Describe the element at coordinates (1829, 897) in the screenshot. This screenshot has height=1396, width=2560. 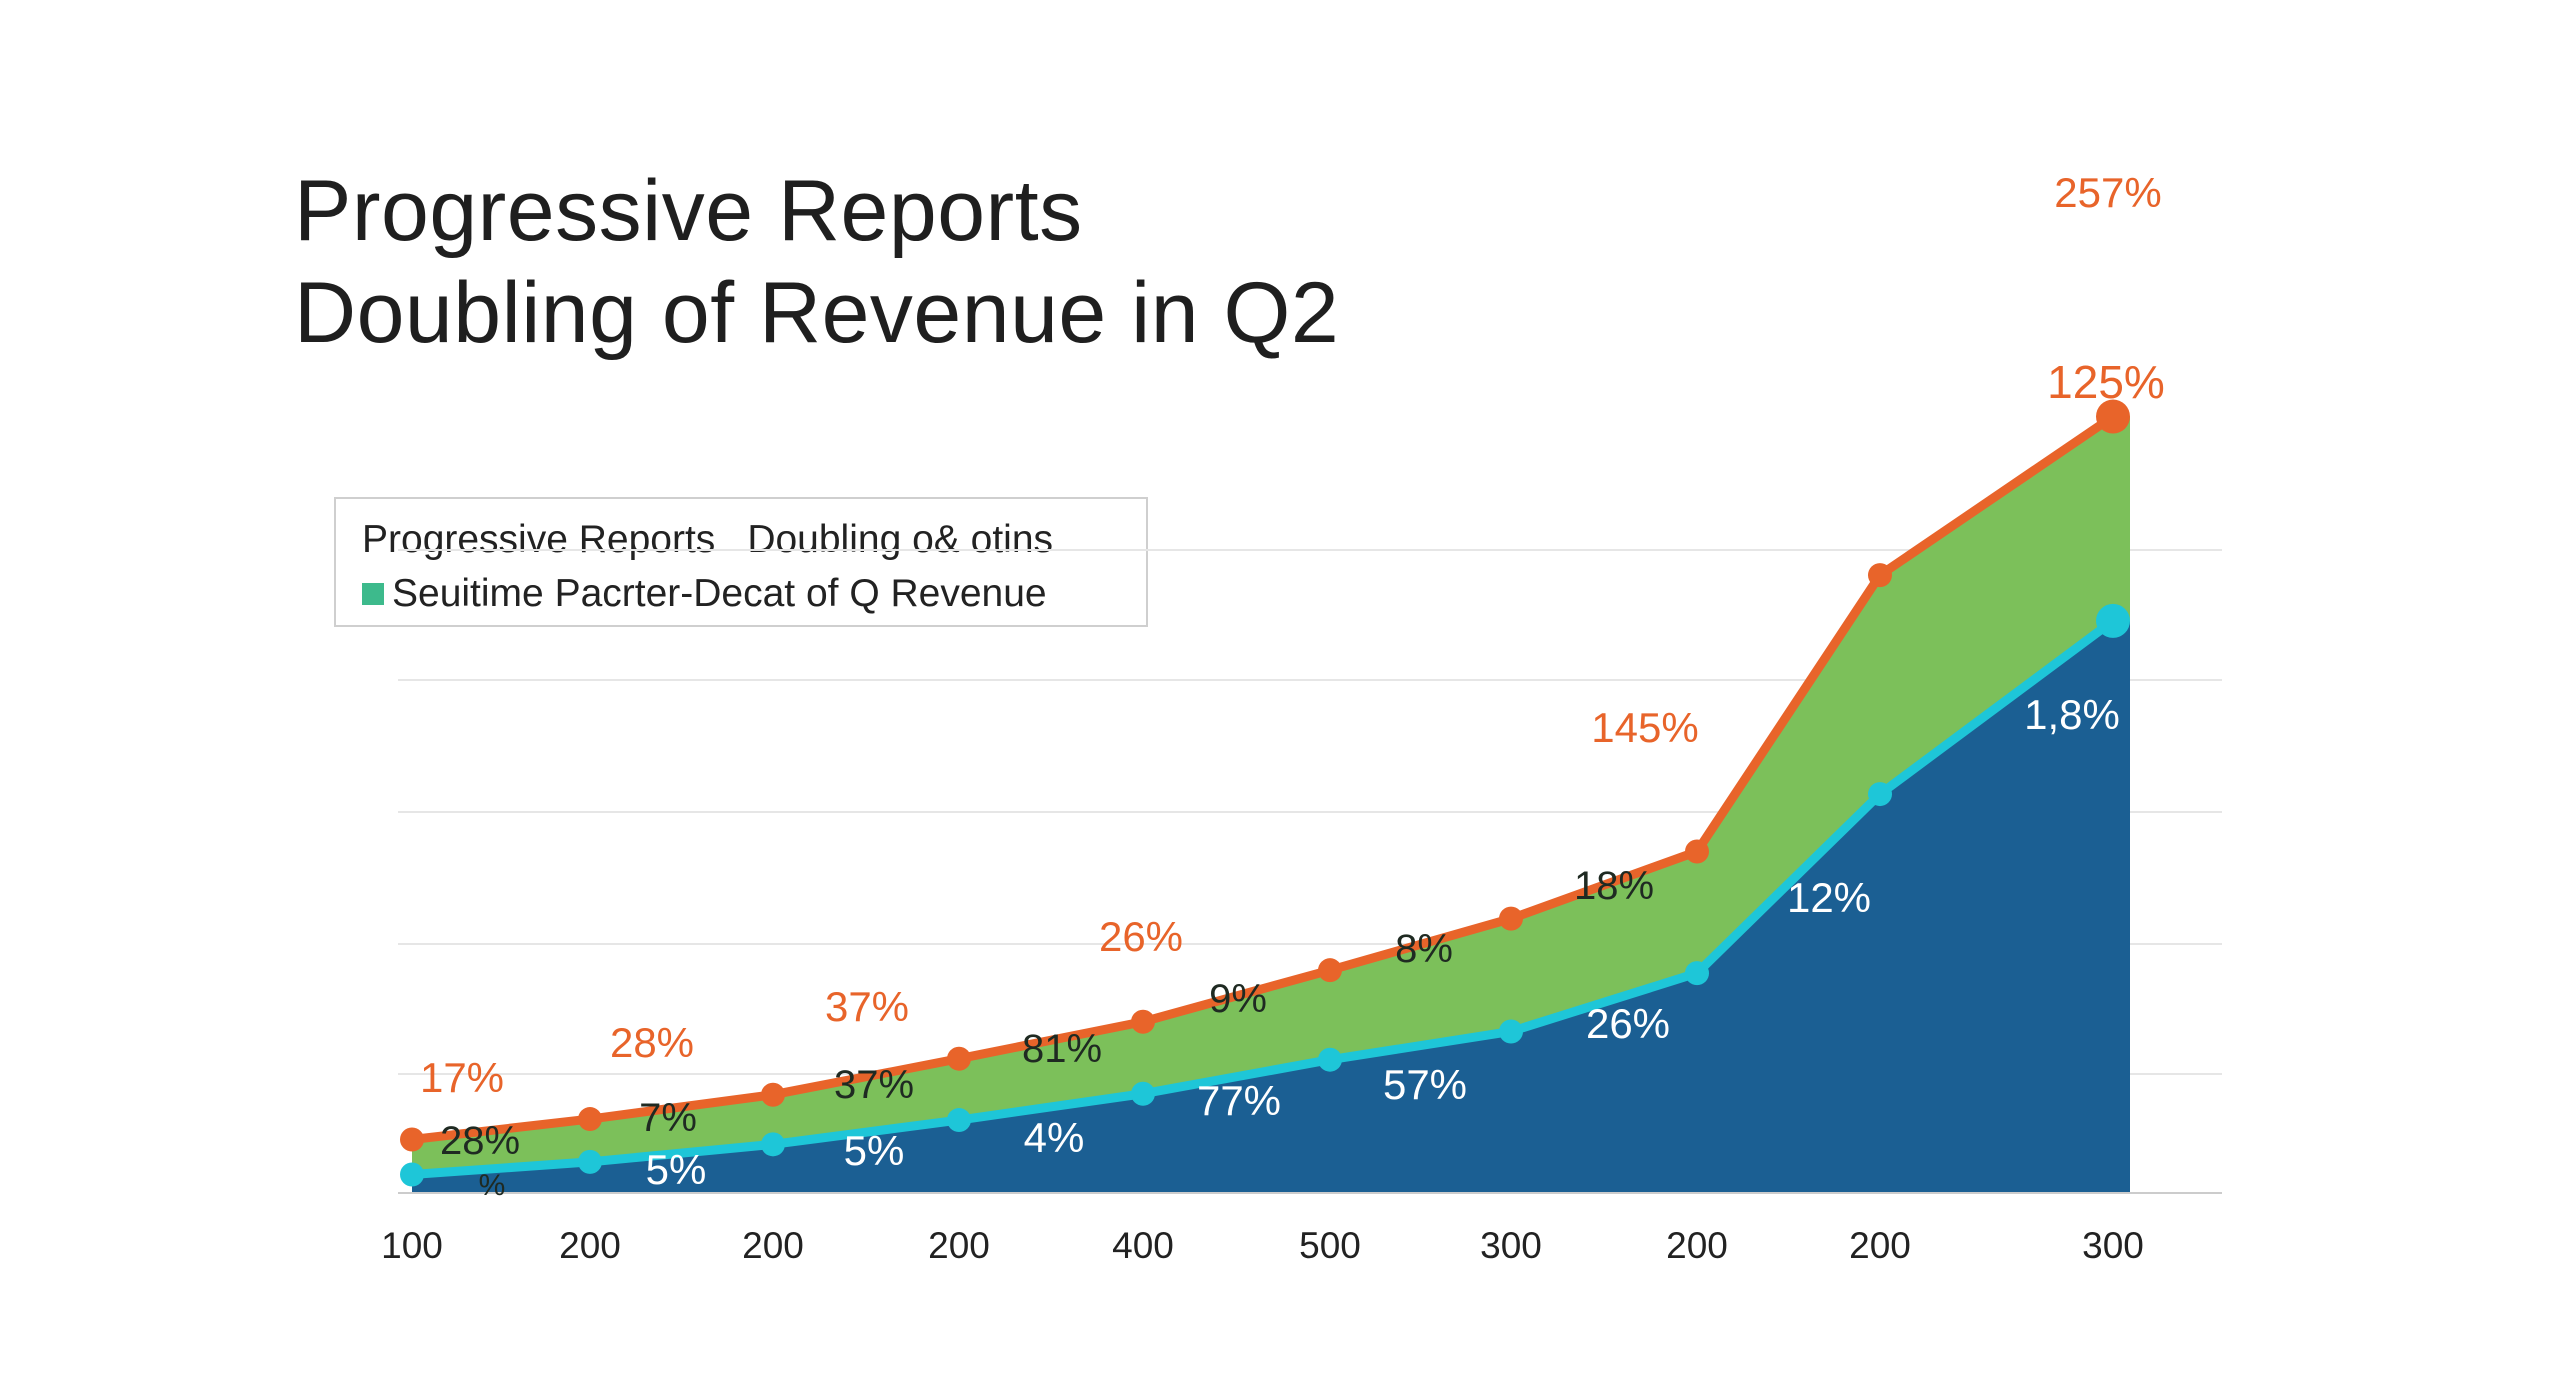
I see `area-label: 12%` at that location.